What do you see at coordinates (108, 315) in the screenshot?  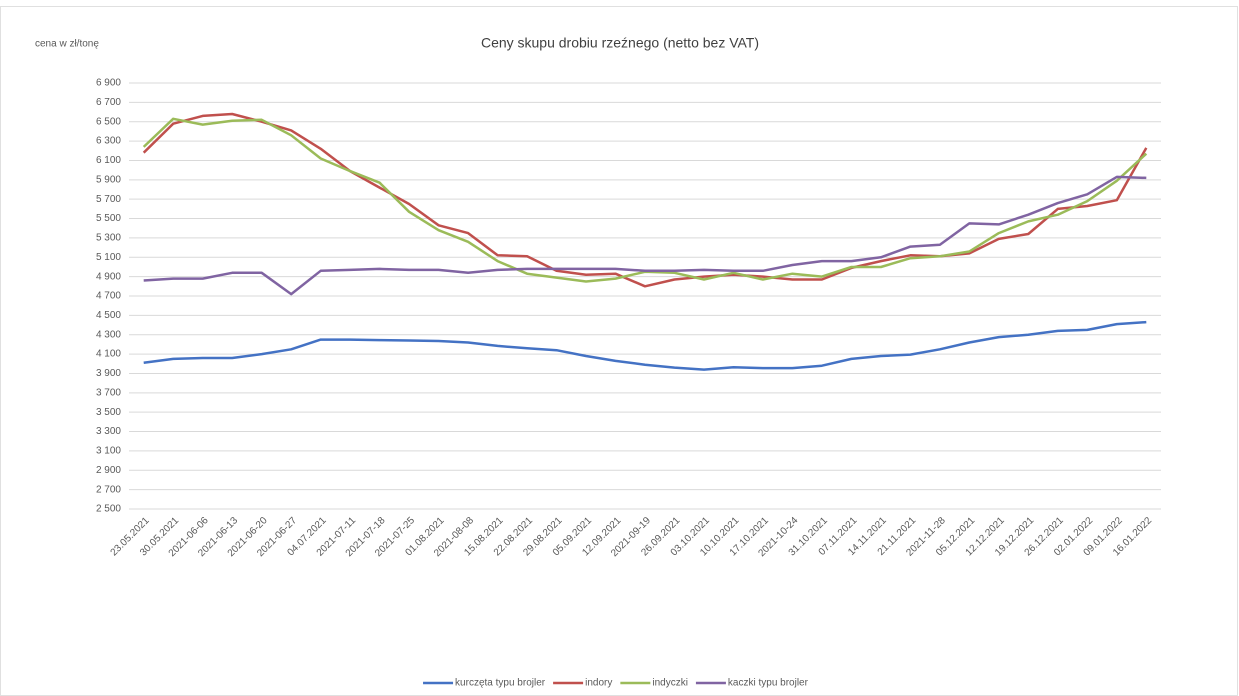 I see `y-tick-label: 4 500` at bounding box center [108, 315].